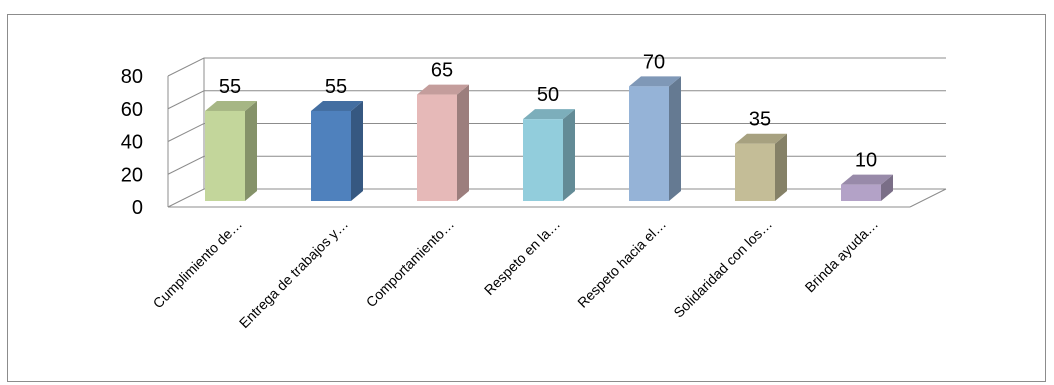  Describe the element at coordinates (132, 77) in the screenshot. I see `y-tick-label: 80` at that location.